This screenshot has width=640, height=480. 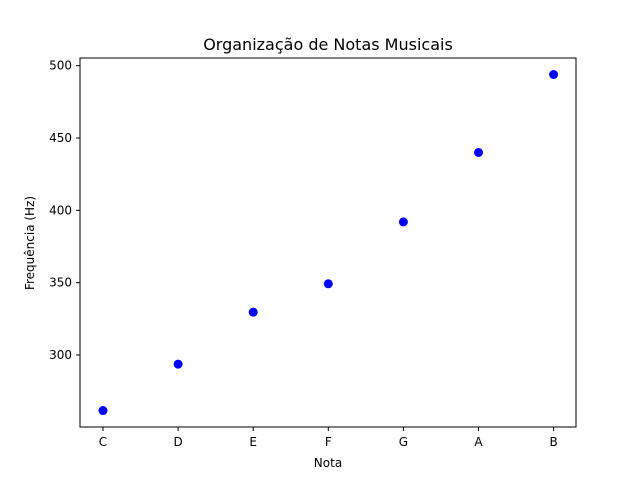 I want to click on x-tick-label: D, so click(x=177, y=442).